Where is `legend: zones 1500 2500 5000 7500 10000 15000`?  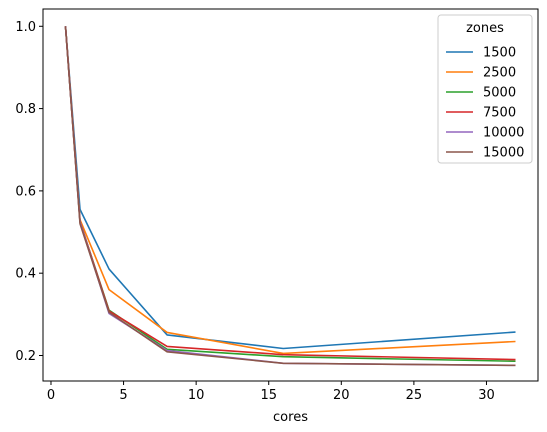 legend: zones 1500 2500 5000 7500 10000 15000 is located at coordinates (485, 89).